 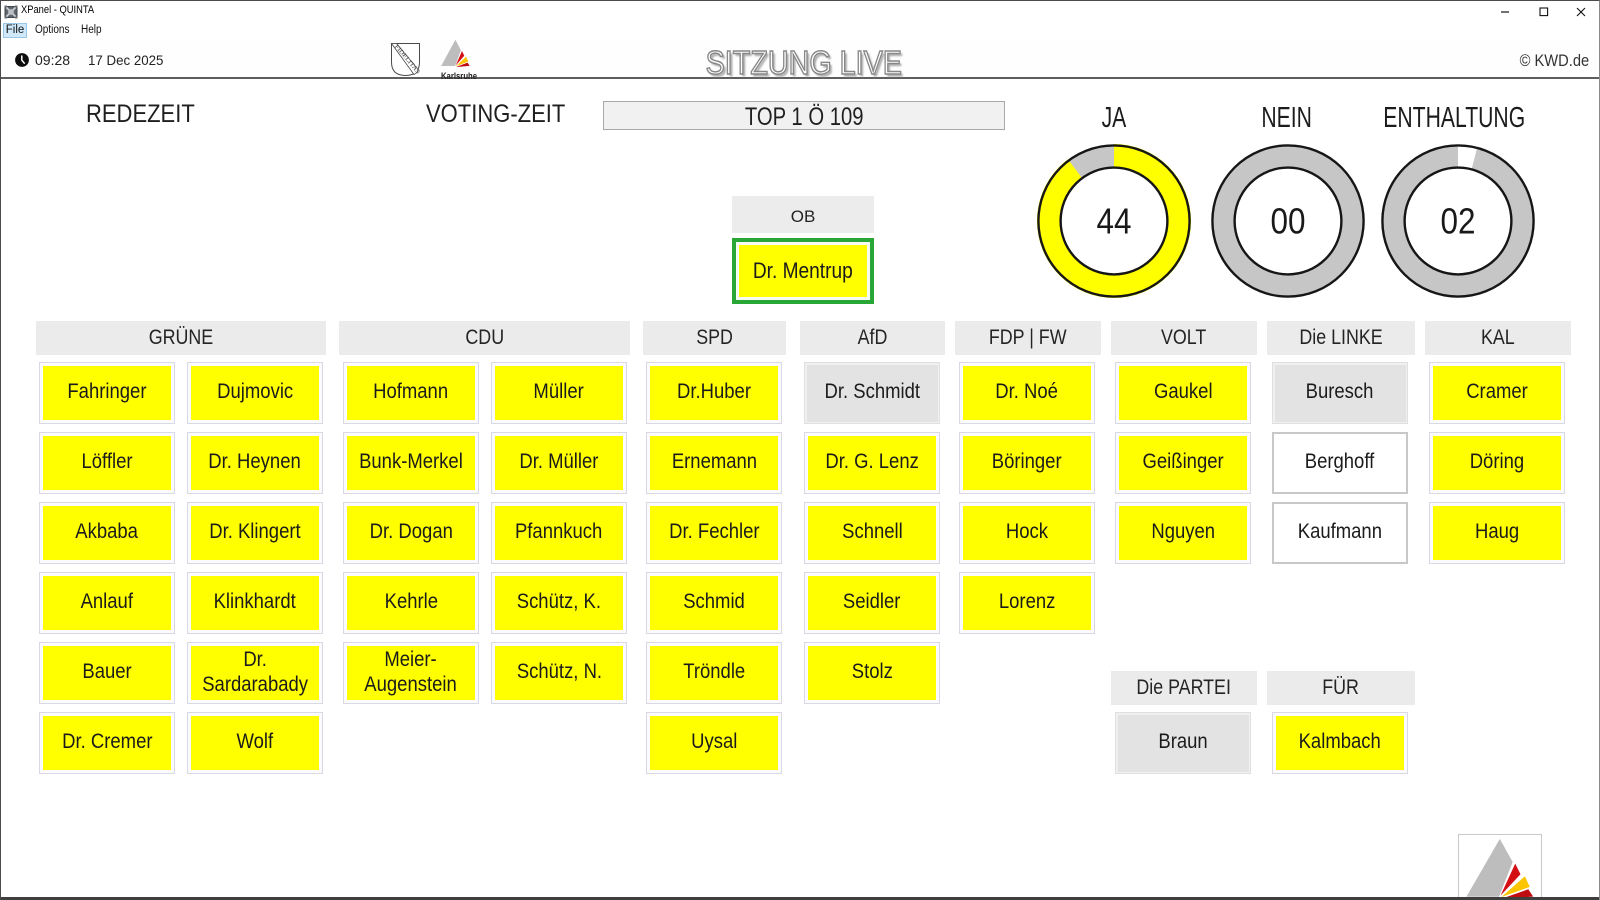 I want to click on svg-text: 02, so click(x=1458, y=221).